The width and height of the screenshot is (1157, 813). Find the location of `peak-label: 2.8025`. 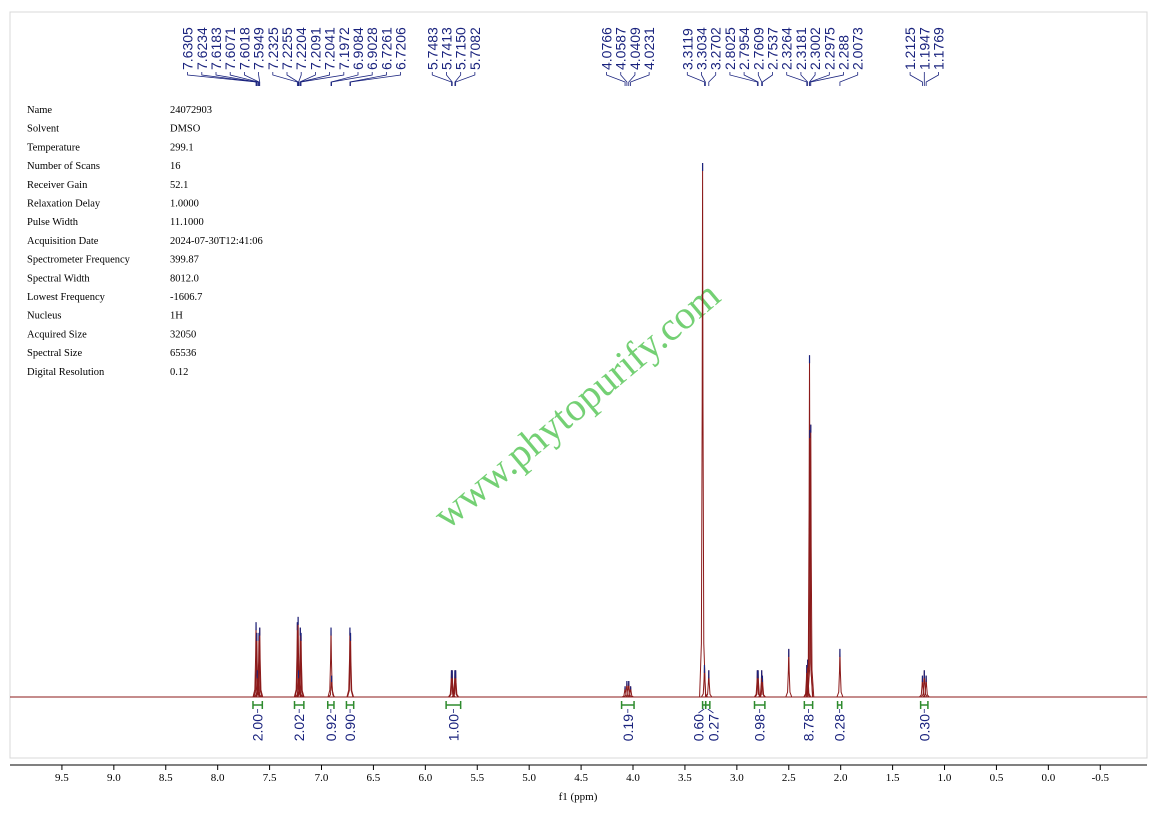

peak-label: 2.8025 is located at coordinates (730, 48).